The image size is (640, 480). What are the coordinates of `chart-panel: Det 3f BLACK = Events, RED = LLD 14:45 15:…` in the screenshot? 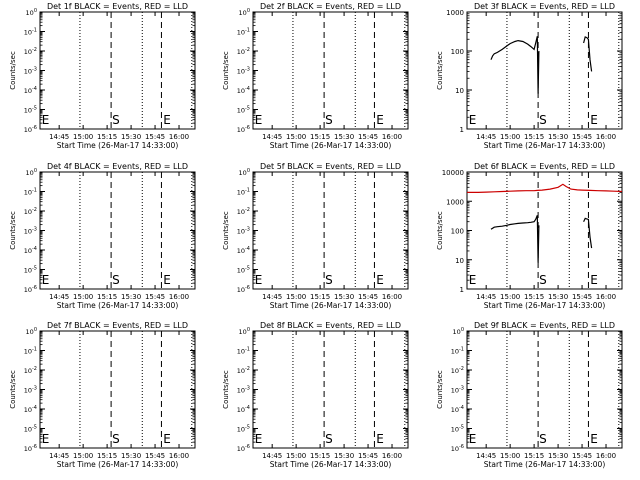 It's located at (529, 76).